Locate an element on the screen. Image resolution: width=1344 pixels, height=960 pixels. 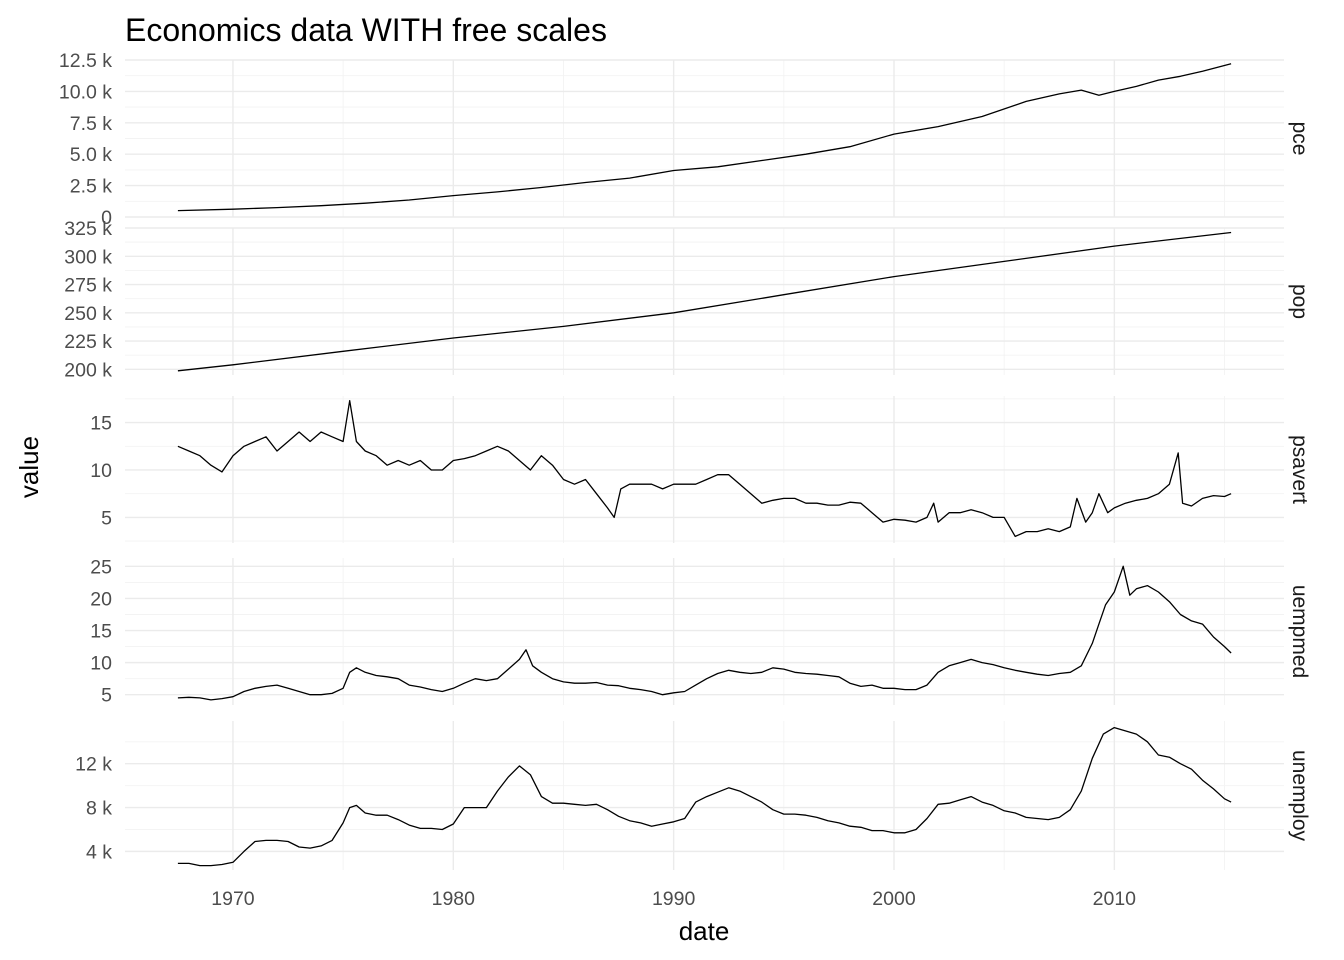
y-tick-label: 300 k is located at coordinates (88, 257).